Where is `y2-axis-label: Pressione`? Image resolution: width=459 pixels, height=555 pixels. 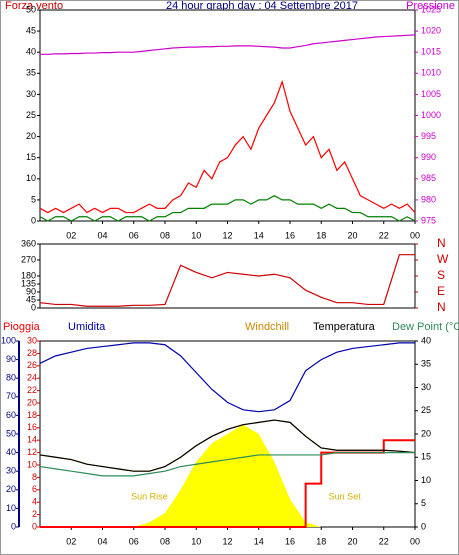
y2-axis-label: Pressione is located at coordinates (430, 6).